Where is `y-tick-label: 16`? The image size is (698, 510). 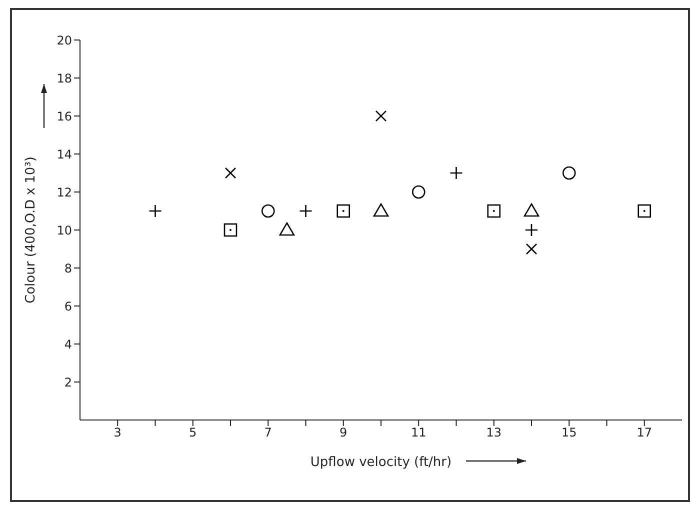
y-tick-label: 16 is located at coordinates (64, 116).